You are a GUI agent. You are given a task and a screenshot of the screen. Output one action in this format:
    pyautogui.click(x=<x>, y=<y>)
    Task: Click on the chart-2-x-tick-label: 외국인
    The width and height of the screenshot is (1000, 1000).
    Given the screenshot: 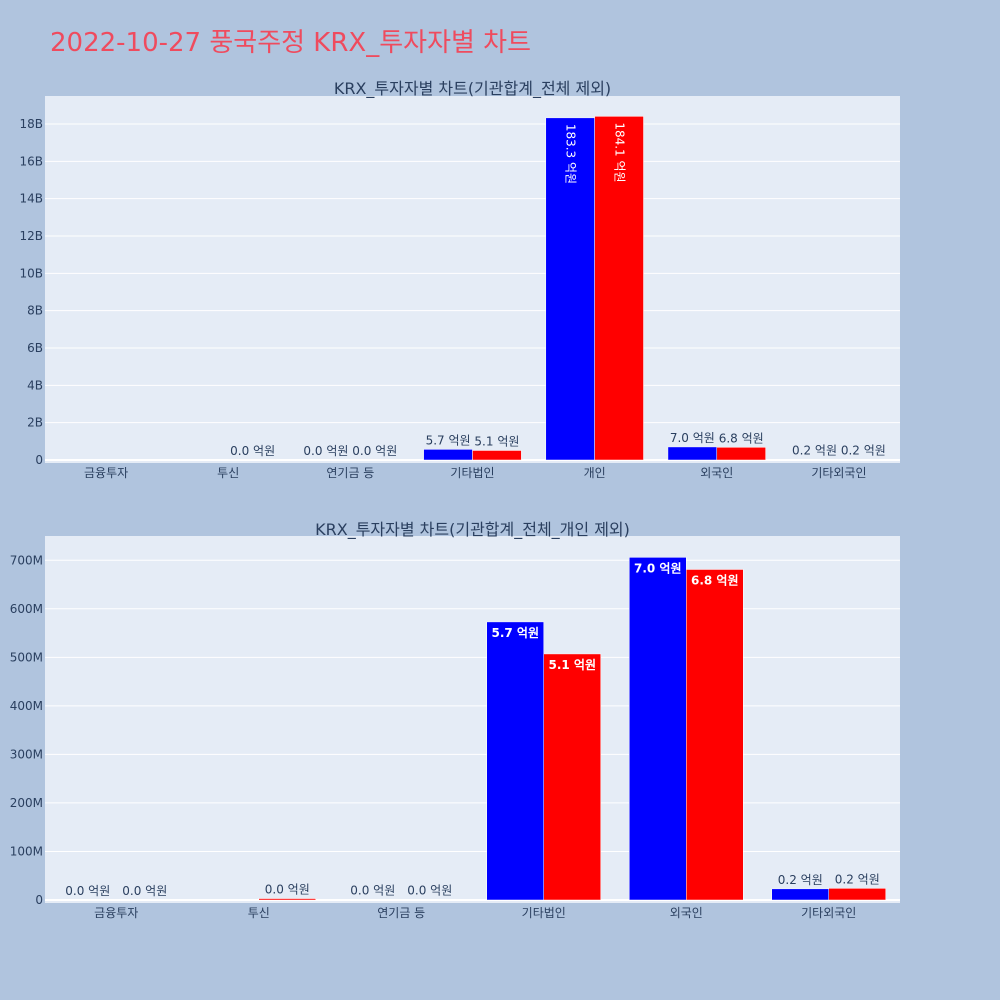 What is the action you would take?
    pyautogui.click(x=686, y=913)
    